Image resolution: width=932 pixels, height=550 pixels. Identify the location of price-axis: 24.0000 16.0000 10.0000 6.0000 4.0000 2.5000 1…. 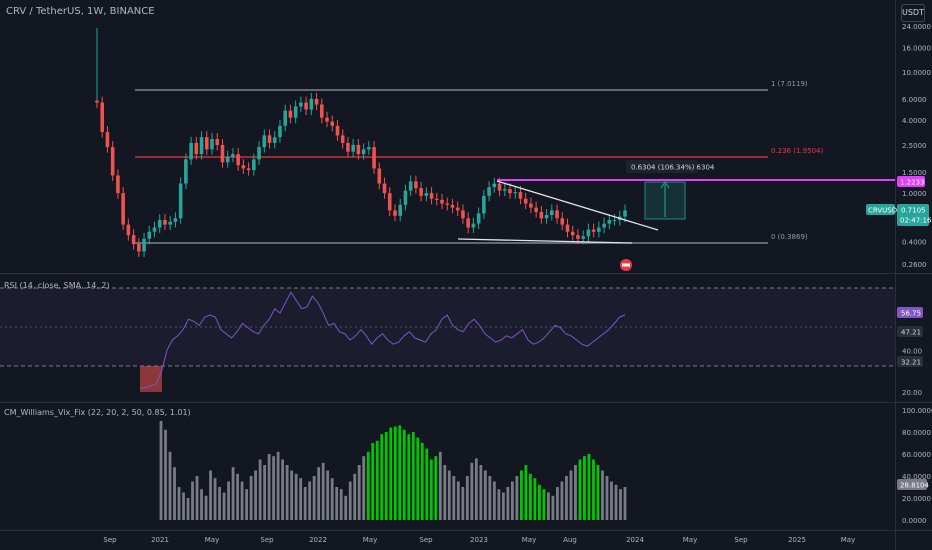
(916, 146).